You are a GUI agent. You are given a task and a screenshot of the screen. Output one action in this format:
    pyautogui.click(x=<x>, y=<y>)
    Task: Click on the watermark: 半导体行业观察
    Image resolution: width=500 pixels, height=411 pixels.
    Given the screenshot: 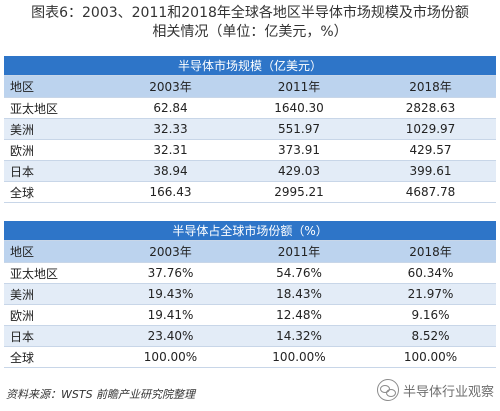 What is the action you would take?
    pyautogui.click(x=435, y=390)
    